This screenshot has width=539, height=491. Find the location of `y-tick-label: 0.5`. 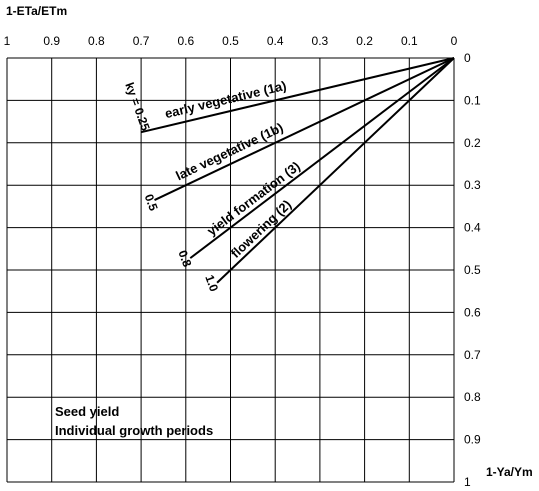

y-tick-label: 0.5 is located at coordinates (472, 270).